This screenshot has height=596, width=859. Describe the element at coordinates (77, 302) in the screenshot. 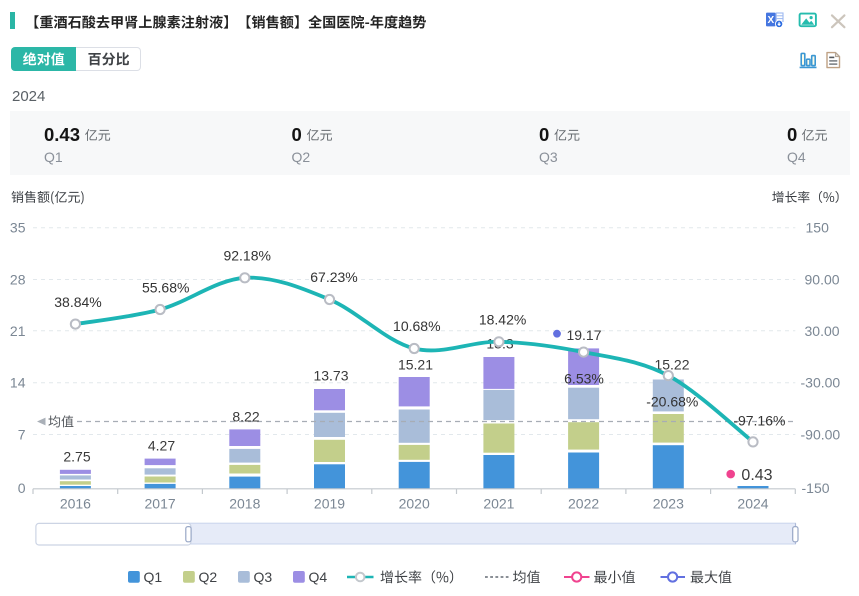

I see `svg-text: 38.84%` at that location.